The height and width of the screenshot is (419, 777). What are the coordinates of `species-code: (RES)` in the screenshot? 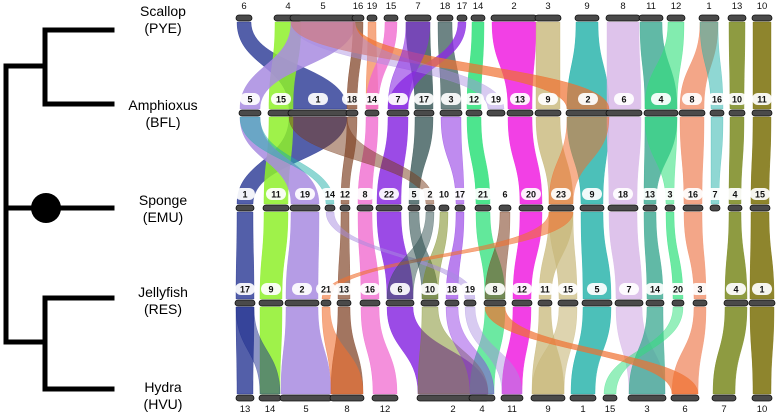 It's located at (163, 309).